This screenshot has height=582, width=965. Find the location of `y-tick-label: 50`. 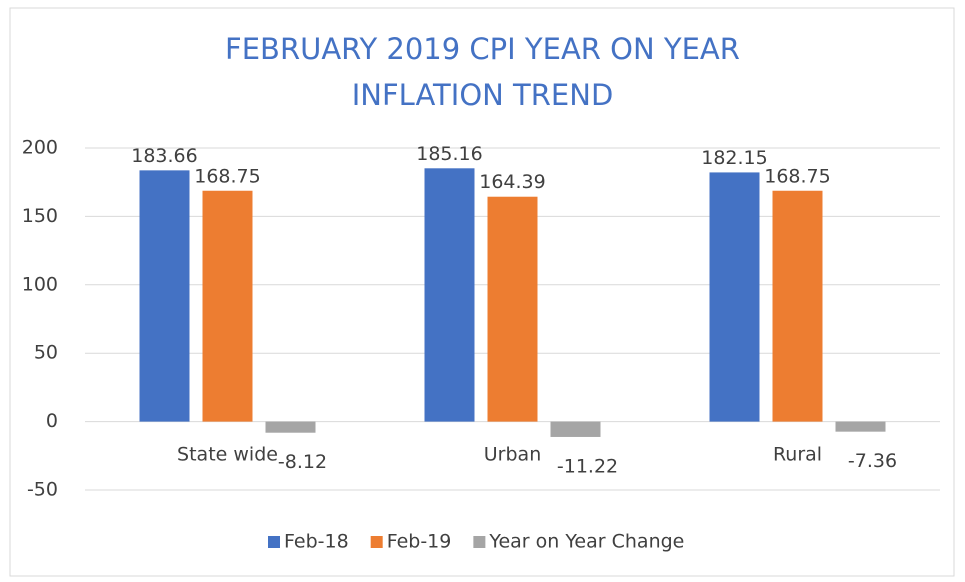

y-tick-label: 50 is located at coordinates (46, 353).